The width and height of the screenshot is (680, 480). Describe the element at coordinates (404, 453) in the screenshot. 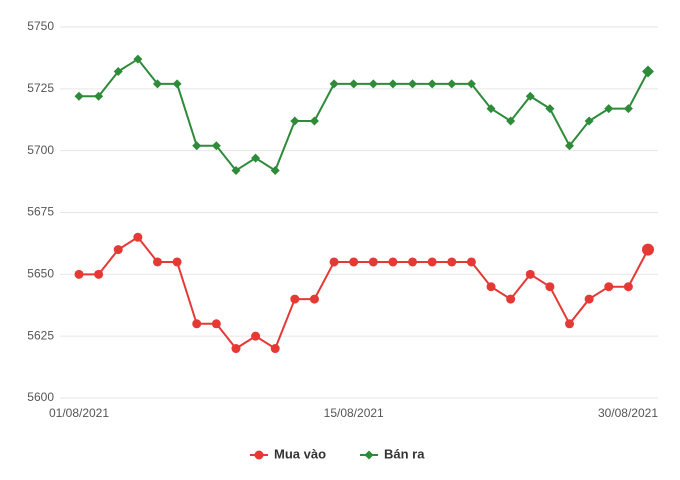

I see `legend-label: Bán ra` at that location.